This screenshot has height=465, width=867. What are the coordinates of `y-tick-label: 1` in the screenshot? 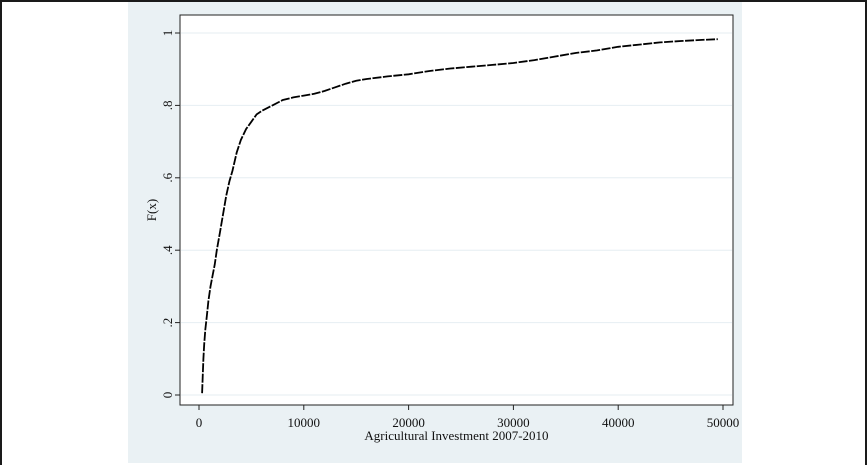 It's located at (167, 33).